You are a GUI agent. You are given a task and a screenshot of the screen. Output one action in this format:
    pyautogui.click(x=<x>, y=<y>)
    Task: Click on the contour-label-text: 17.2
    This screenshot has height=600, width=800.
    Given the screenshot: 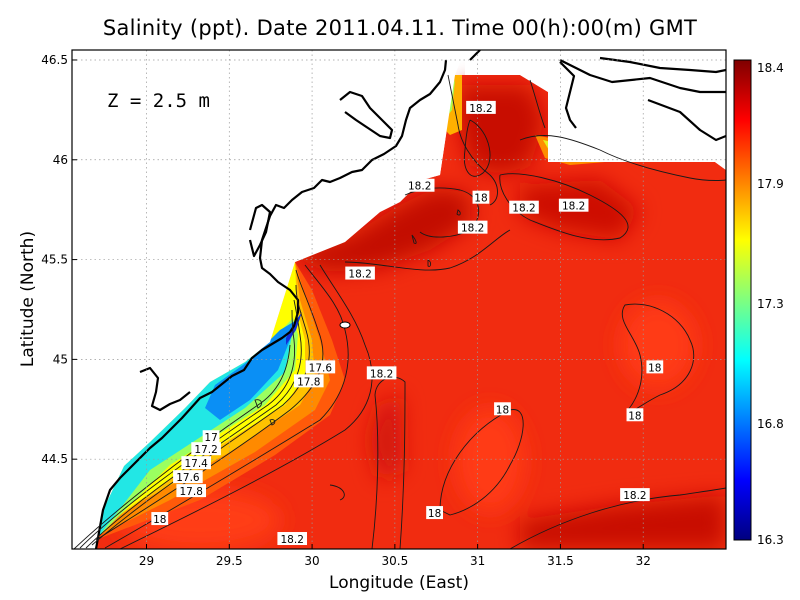 What is the action you would take?
    pyautogui.click(x=205, y=450)
    